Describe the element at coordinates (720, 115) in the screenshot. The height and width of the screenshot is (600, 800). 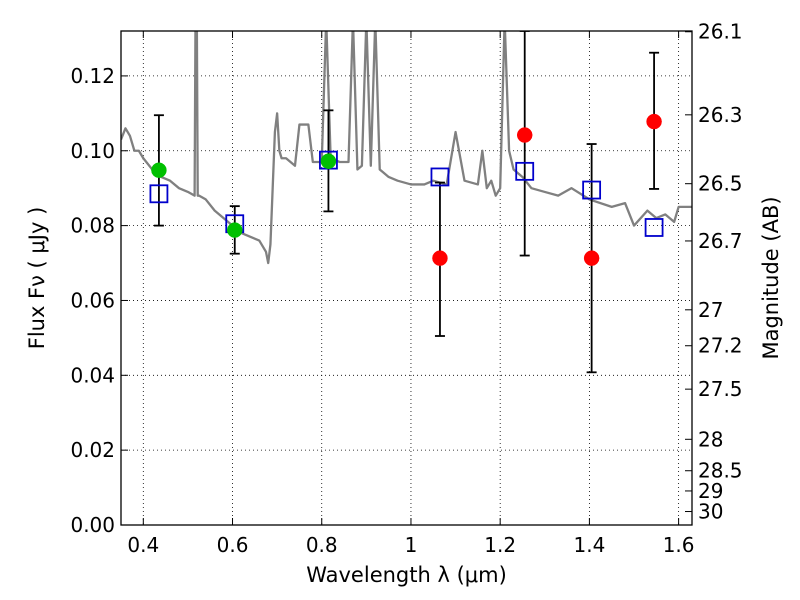
I see `y2-tick-label: 26.3` at that location.